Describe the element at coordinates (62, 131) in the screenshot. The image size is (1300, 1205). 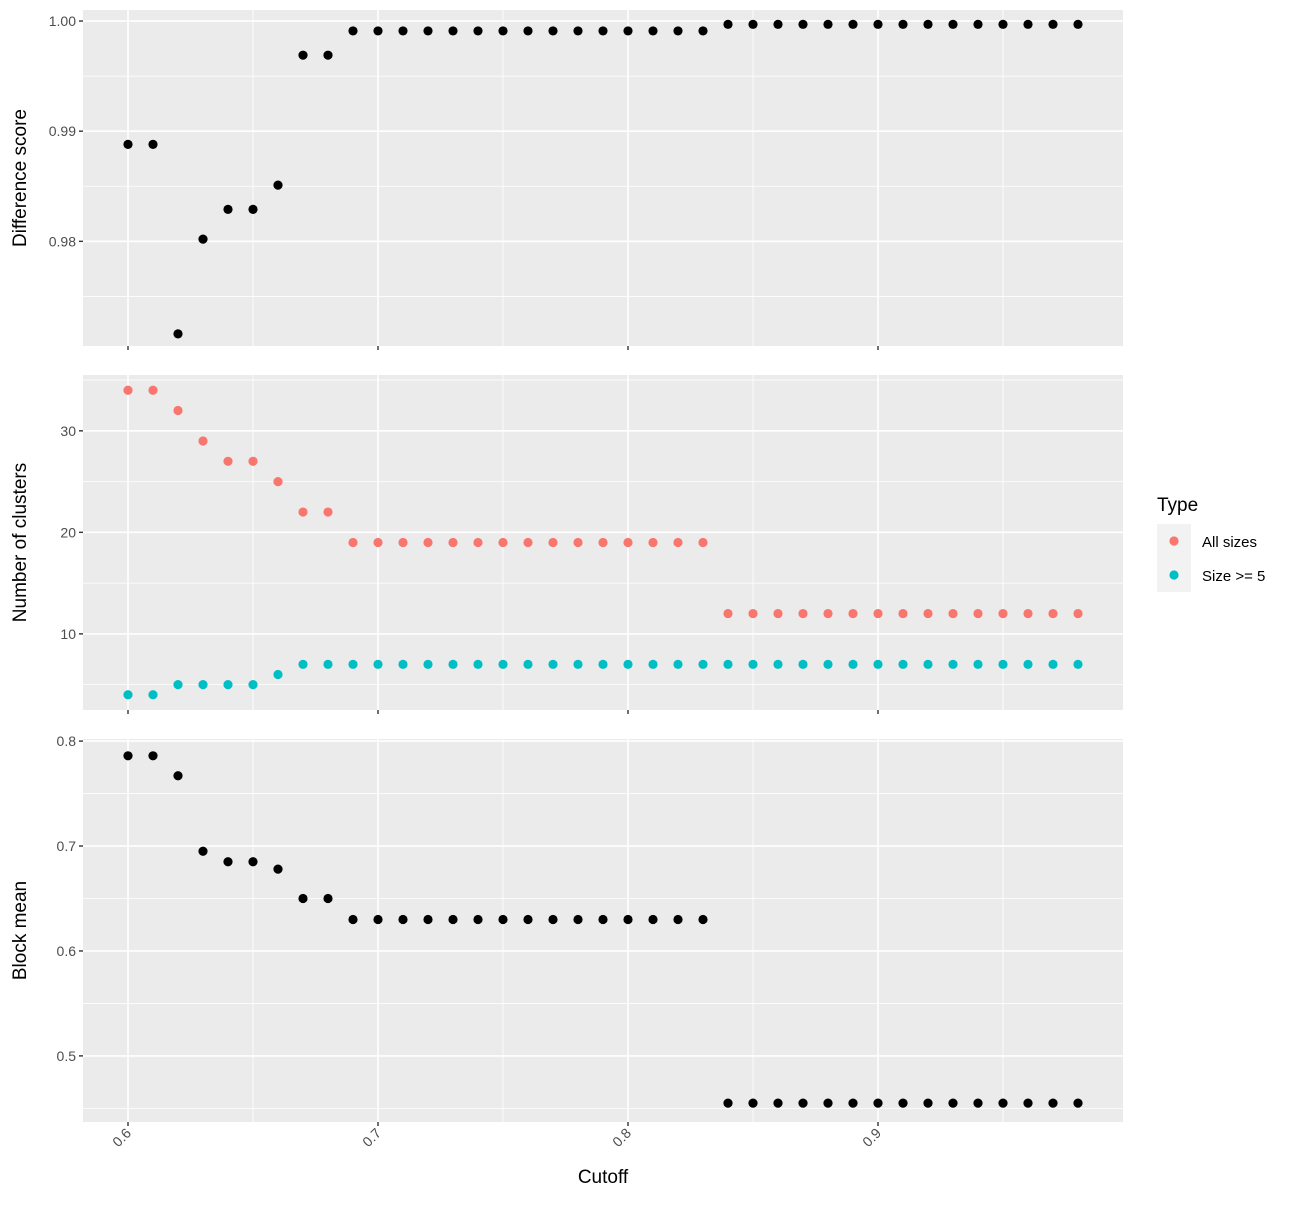
I see `y-tick-label: 0.99` at that location.